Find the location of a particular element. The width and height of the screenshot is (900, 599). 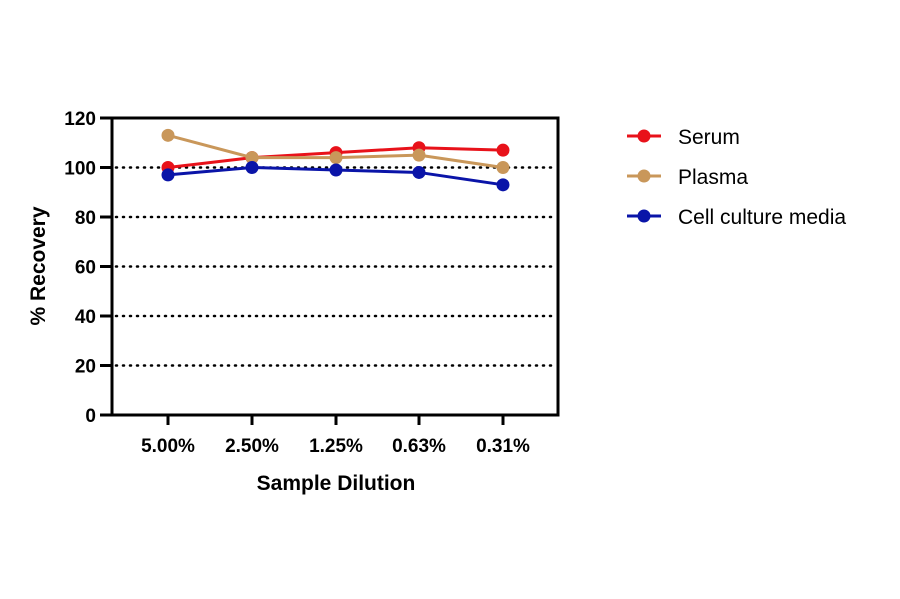

legend-label-serum: Serum is located at coordinates (709, 137).